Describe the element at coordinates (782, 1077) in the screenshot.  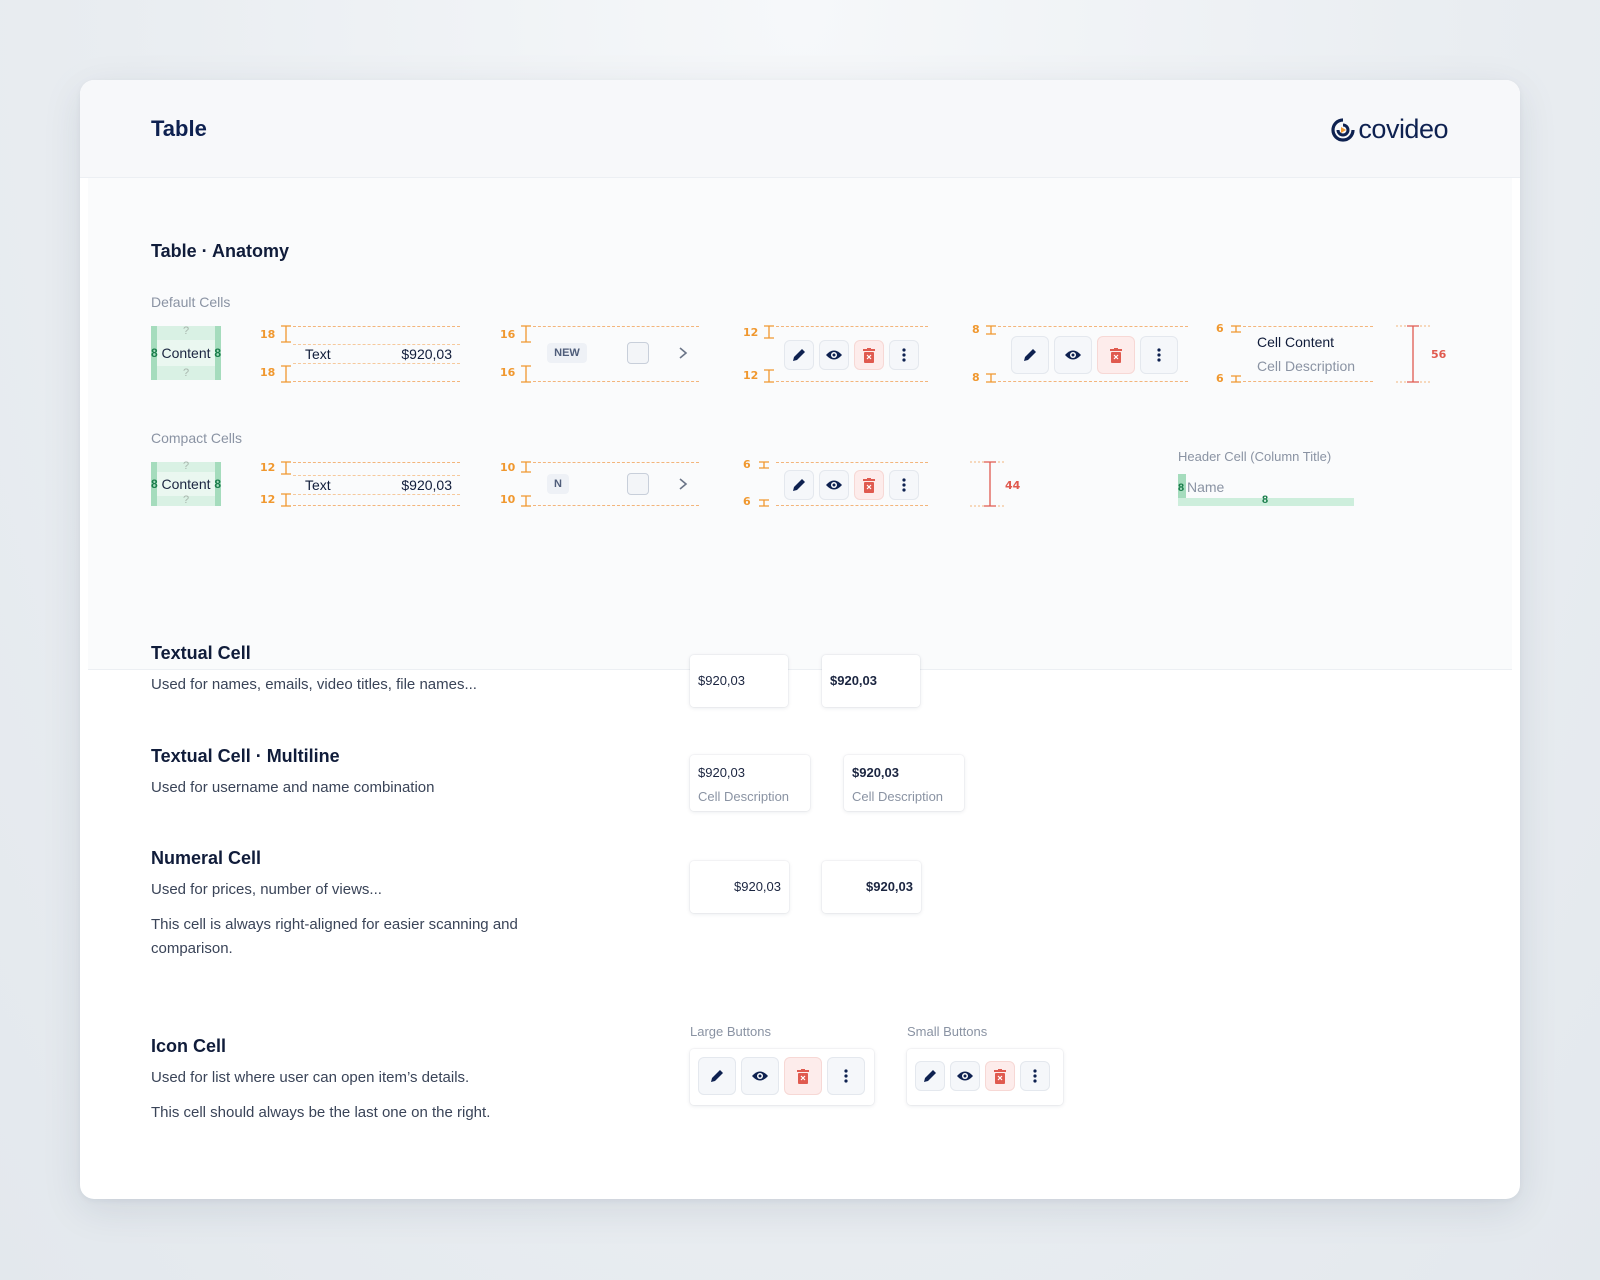
I see `icon-cell-large` at that location.